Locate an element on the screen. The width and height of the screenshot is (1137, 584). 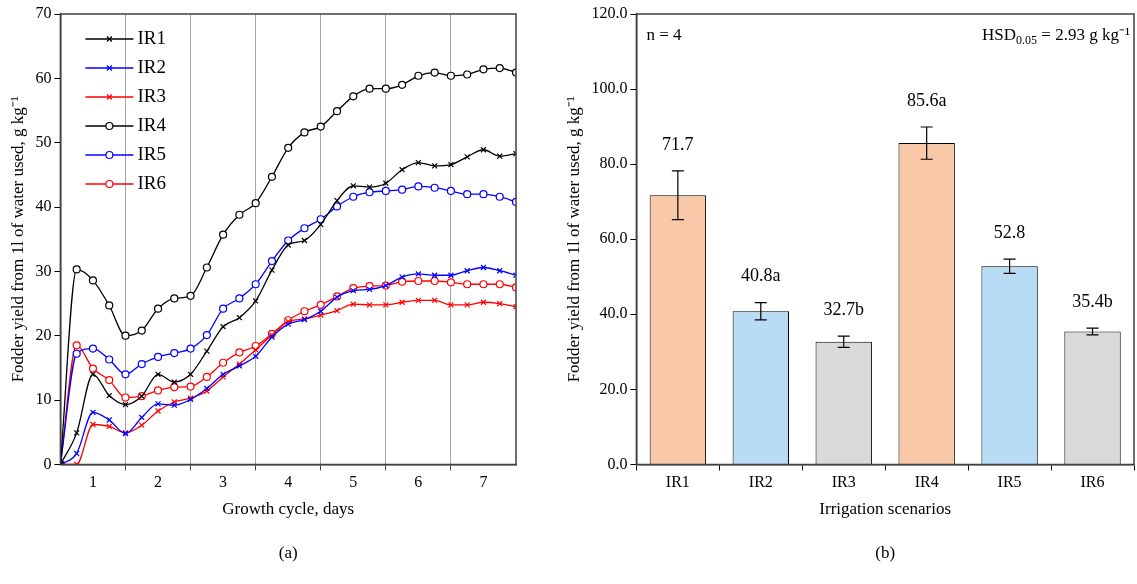
y-tick-label: 80.0 is located at coordinates (613, 163).